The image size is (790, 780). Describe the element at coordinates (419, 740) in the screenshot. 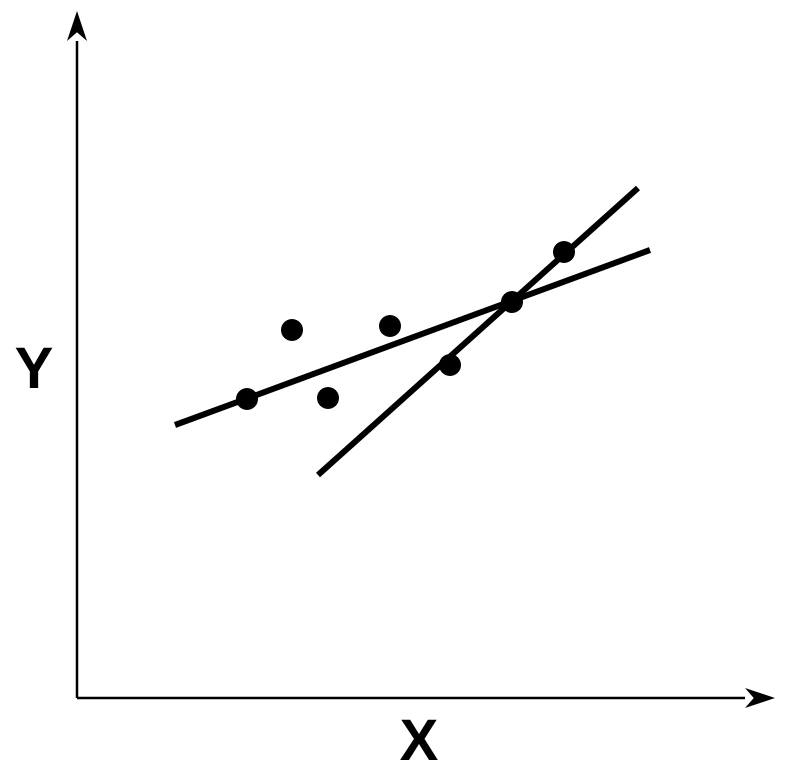

I see `x-axis-label: X` at that location.